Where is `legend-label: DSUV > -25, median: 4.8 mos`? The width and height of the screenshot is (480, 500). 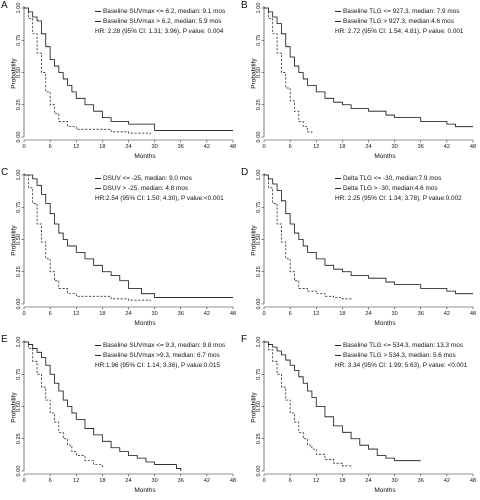 legend-label: DSUV > -25, median: 4.8 mos is located at coordinates (145, 188).